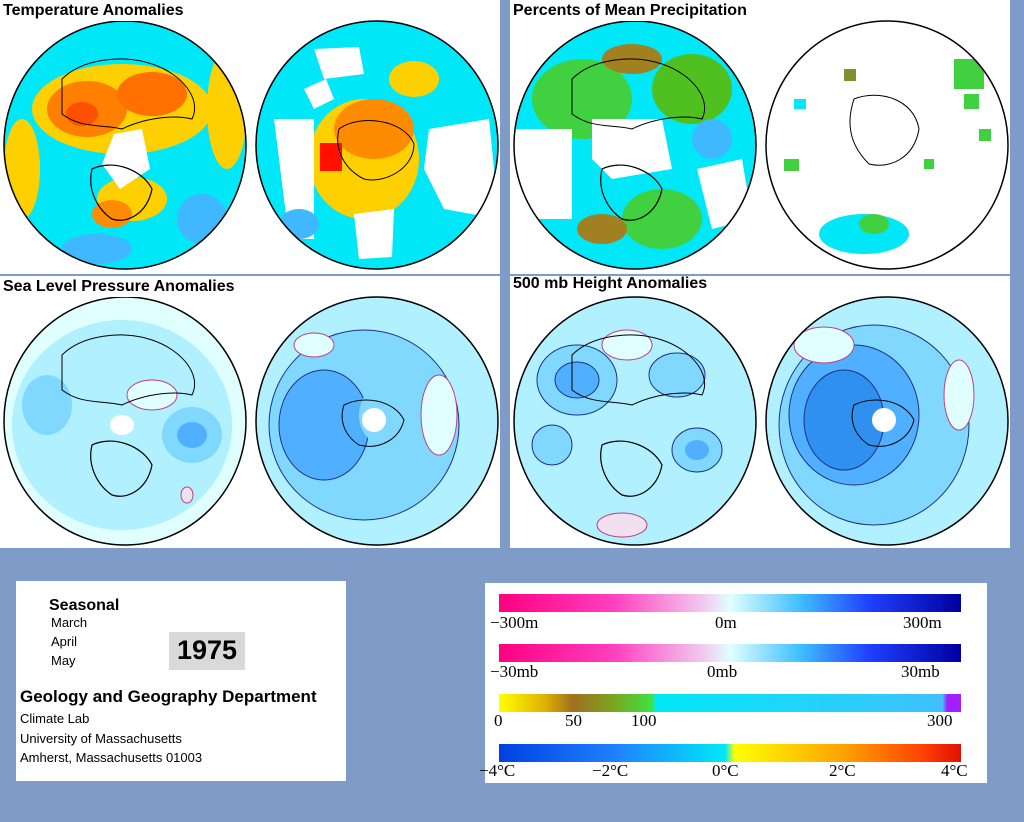  Describe the element at coordinates (887, 145) in the screenshot. I see `precipitation-southern-hemisphere-map` at that location.